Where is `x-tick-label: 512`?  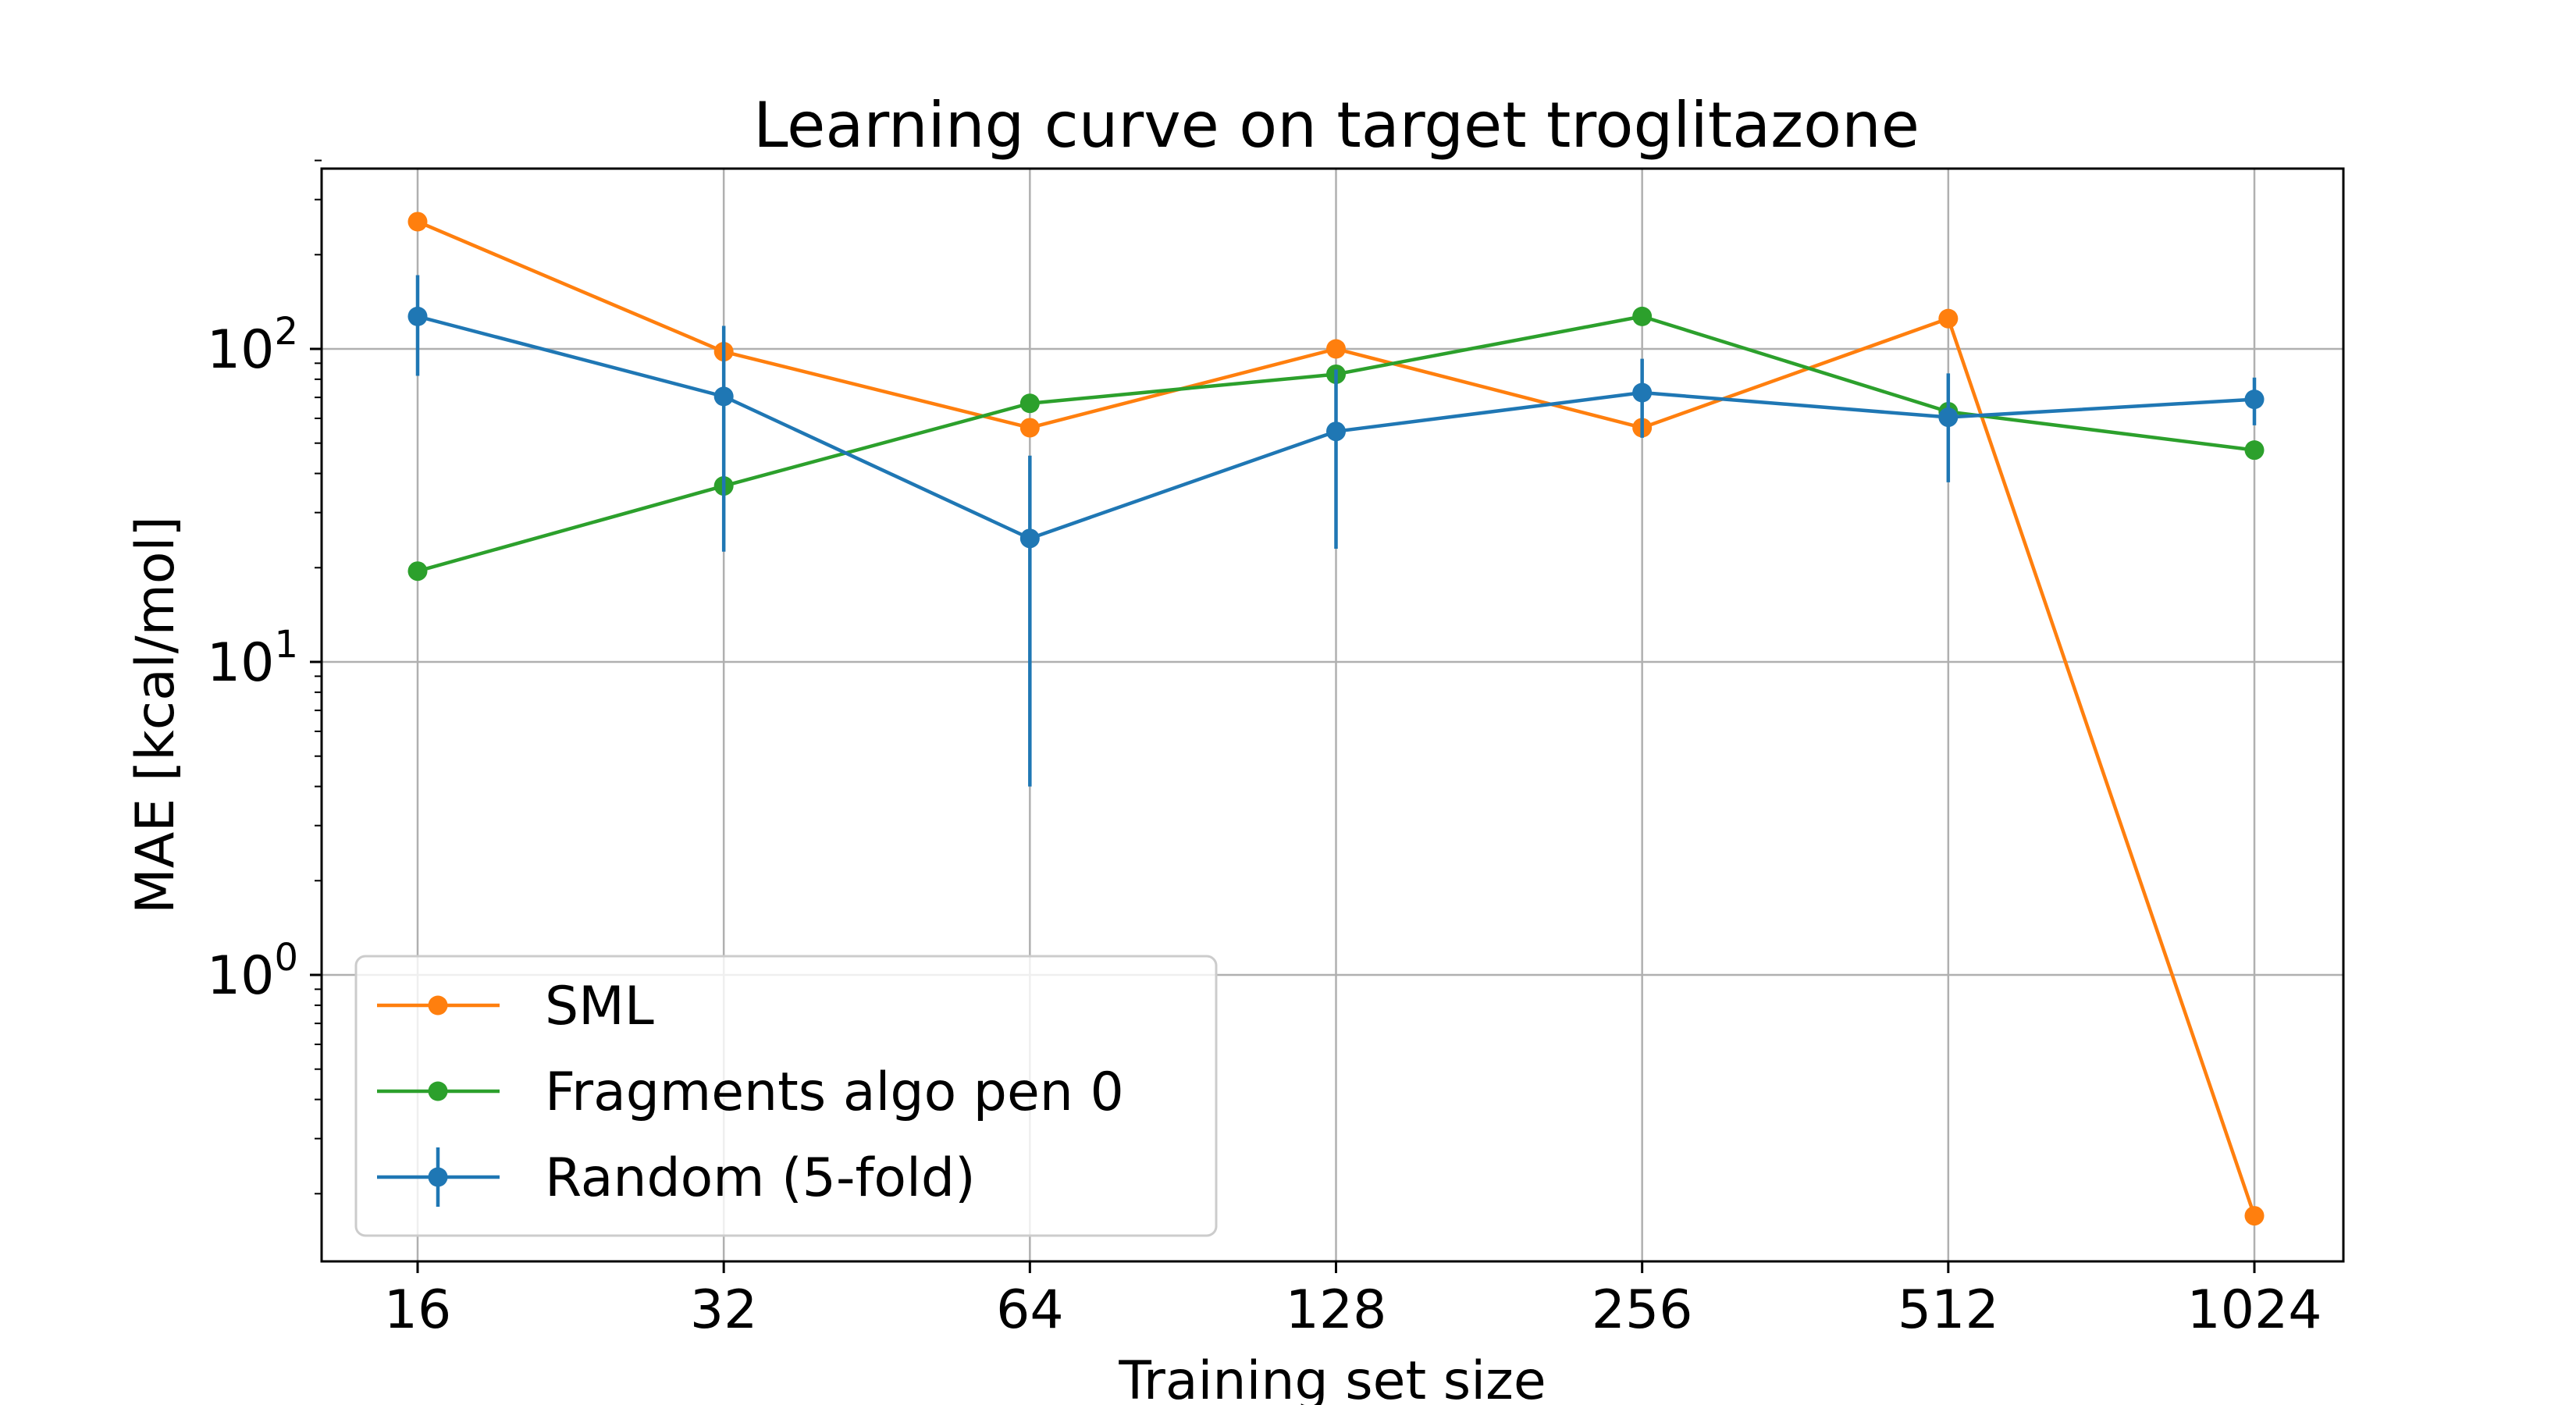
x-tick-label: 512 is located at coordinates (1948, 1310).